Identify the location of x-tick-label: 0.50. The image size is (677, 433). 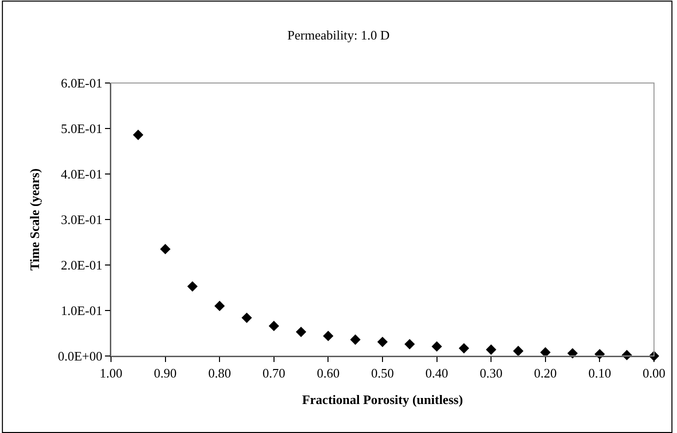
(382, 373).